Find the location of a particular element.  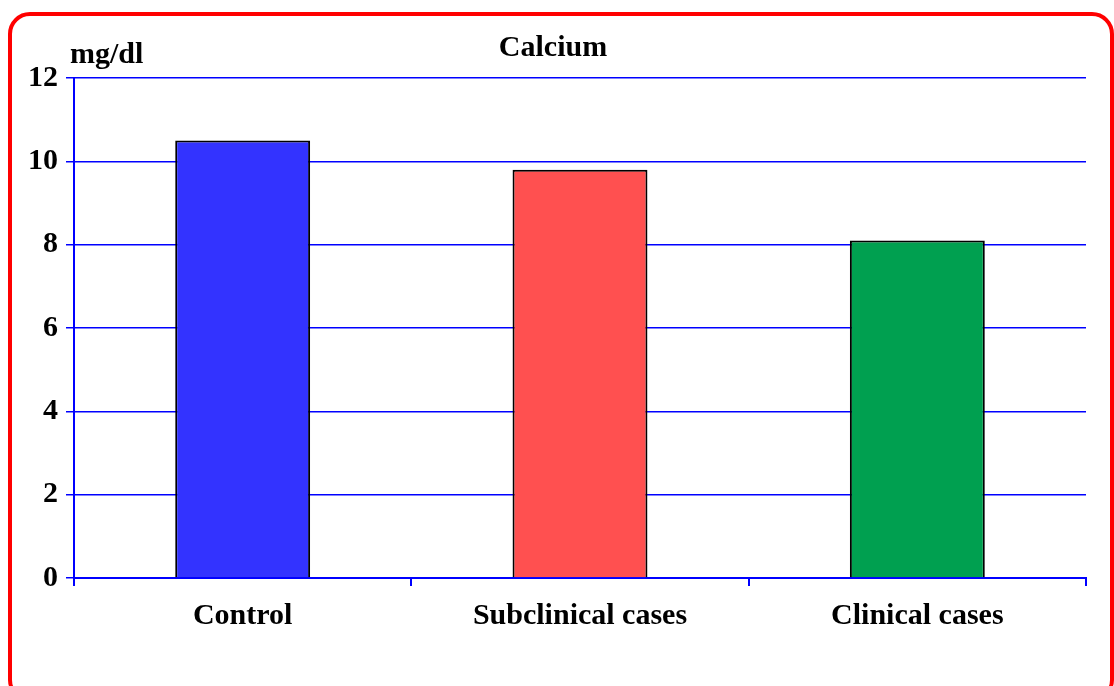

chart-title: Calcium is located at coordinates (553, 45).